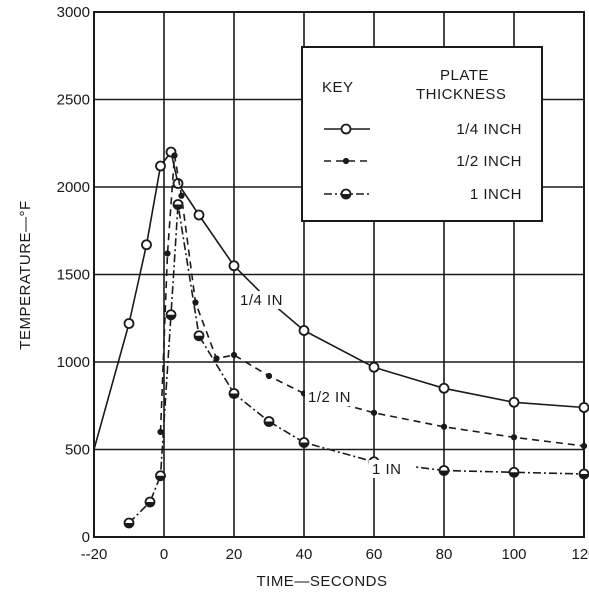 This screenshot has width=589, height=596. I want to click on y-tick-label: 2000, so click(73, 187).